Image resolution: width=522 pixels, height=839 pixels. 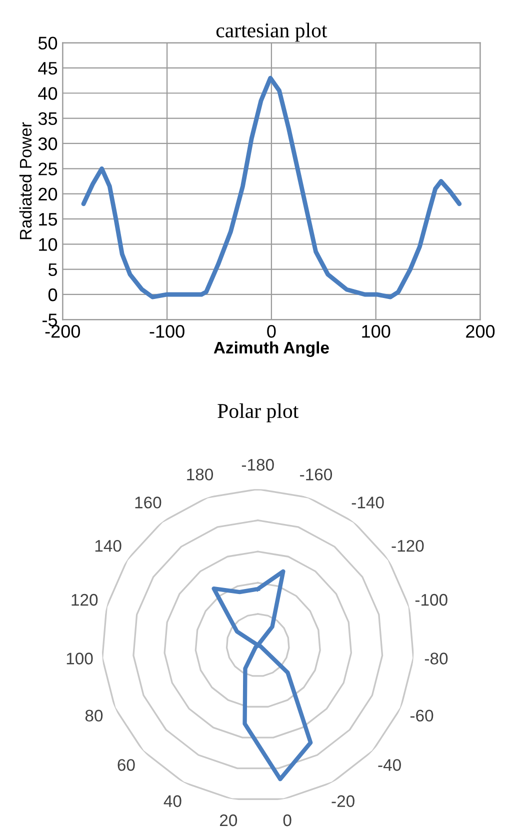 I want to click on spoke-label: -160, so click(x=316, y=474).